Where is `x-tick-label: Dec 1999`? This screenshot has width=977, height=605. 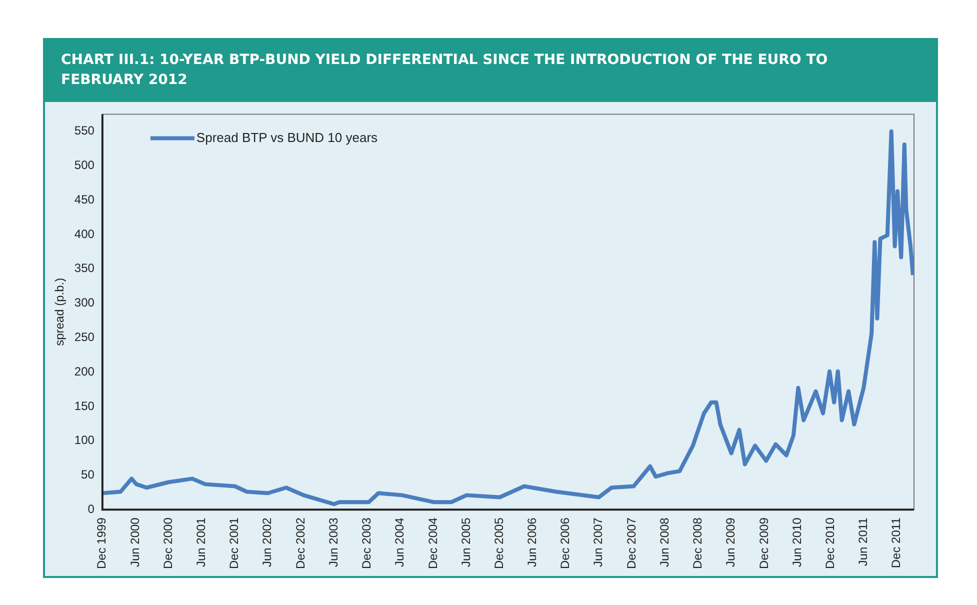
x-tick-label: Dec 1999 is located at coordinates (101, 543).